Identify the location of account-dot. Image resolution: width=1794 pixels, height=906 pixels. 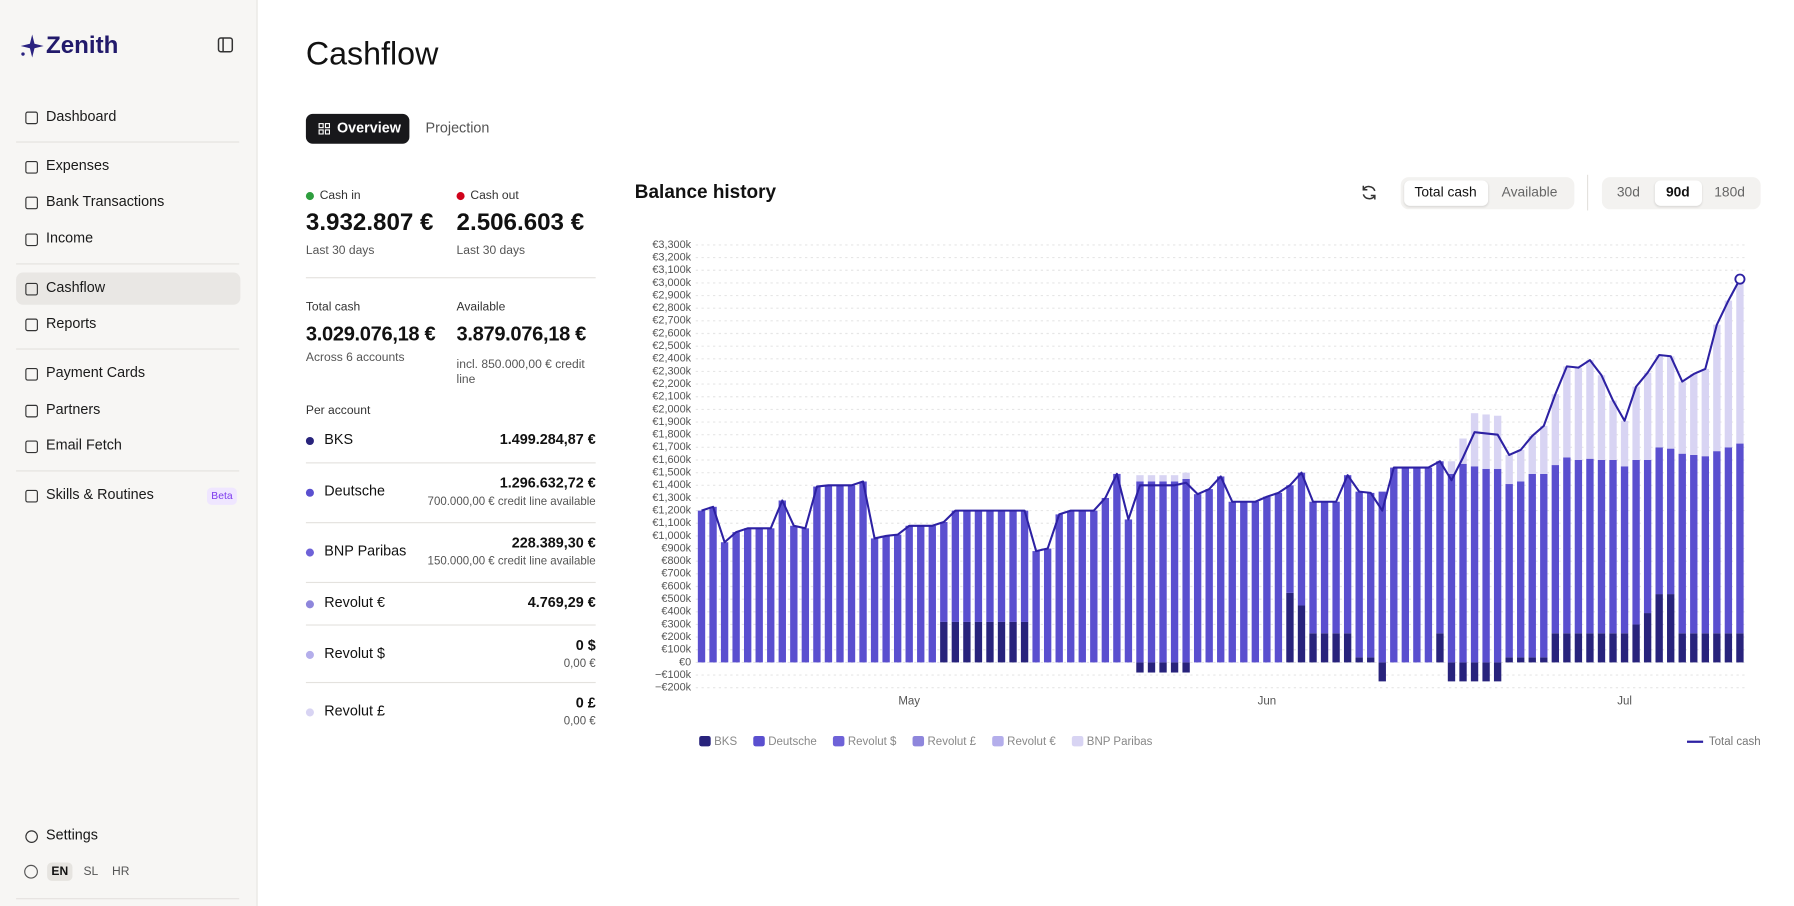
(309, 492).